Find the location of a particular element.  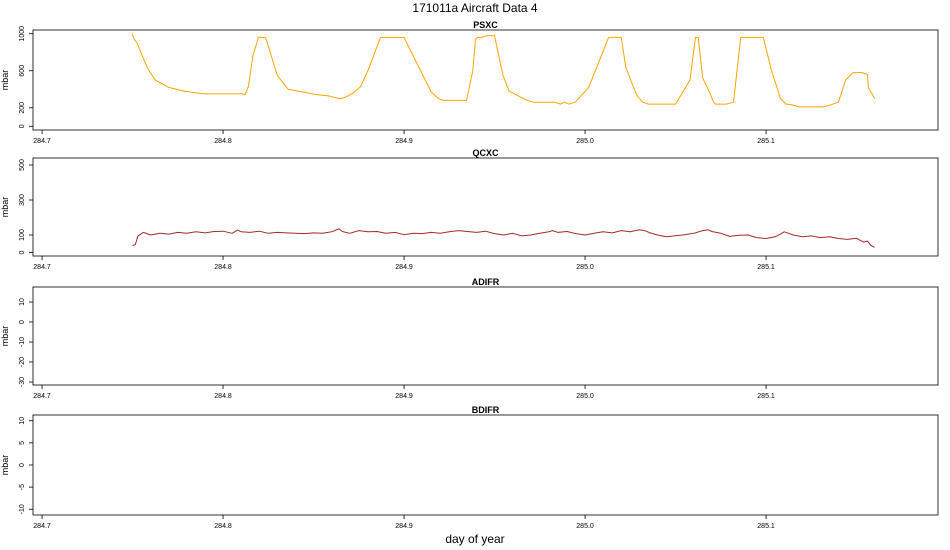

y-tick-label: 600 is located at coordinates (22, 71).